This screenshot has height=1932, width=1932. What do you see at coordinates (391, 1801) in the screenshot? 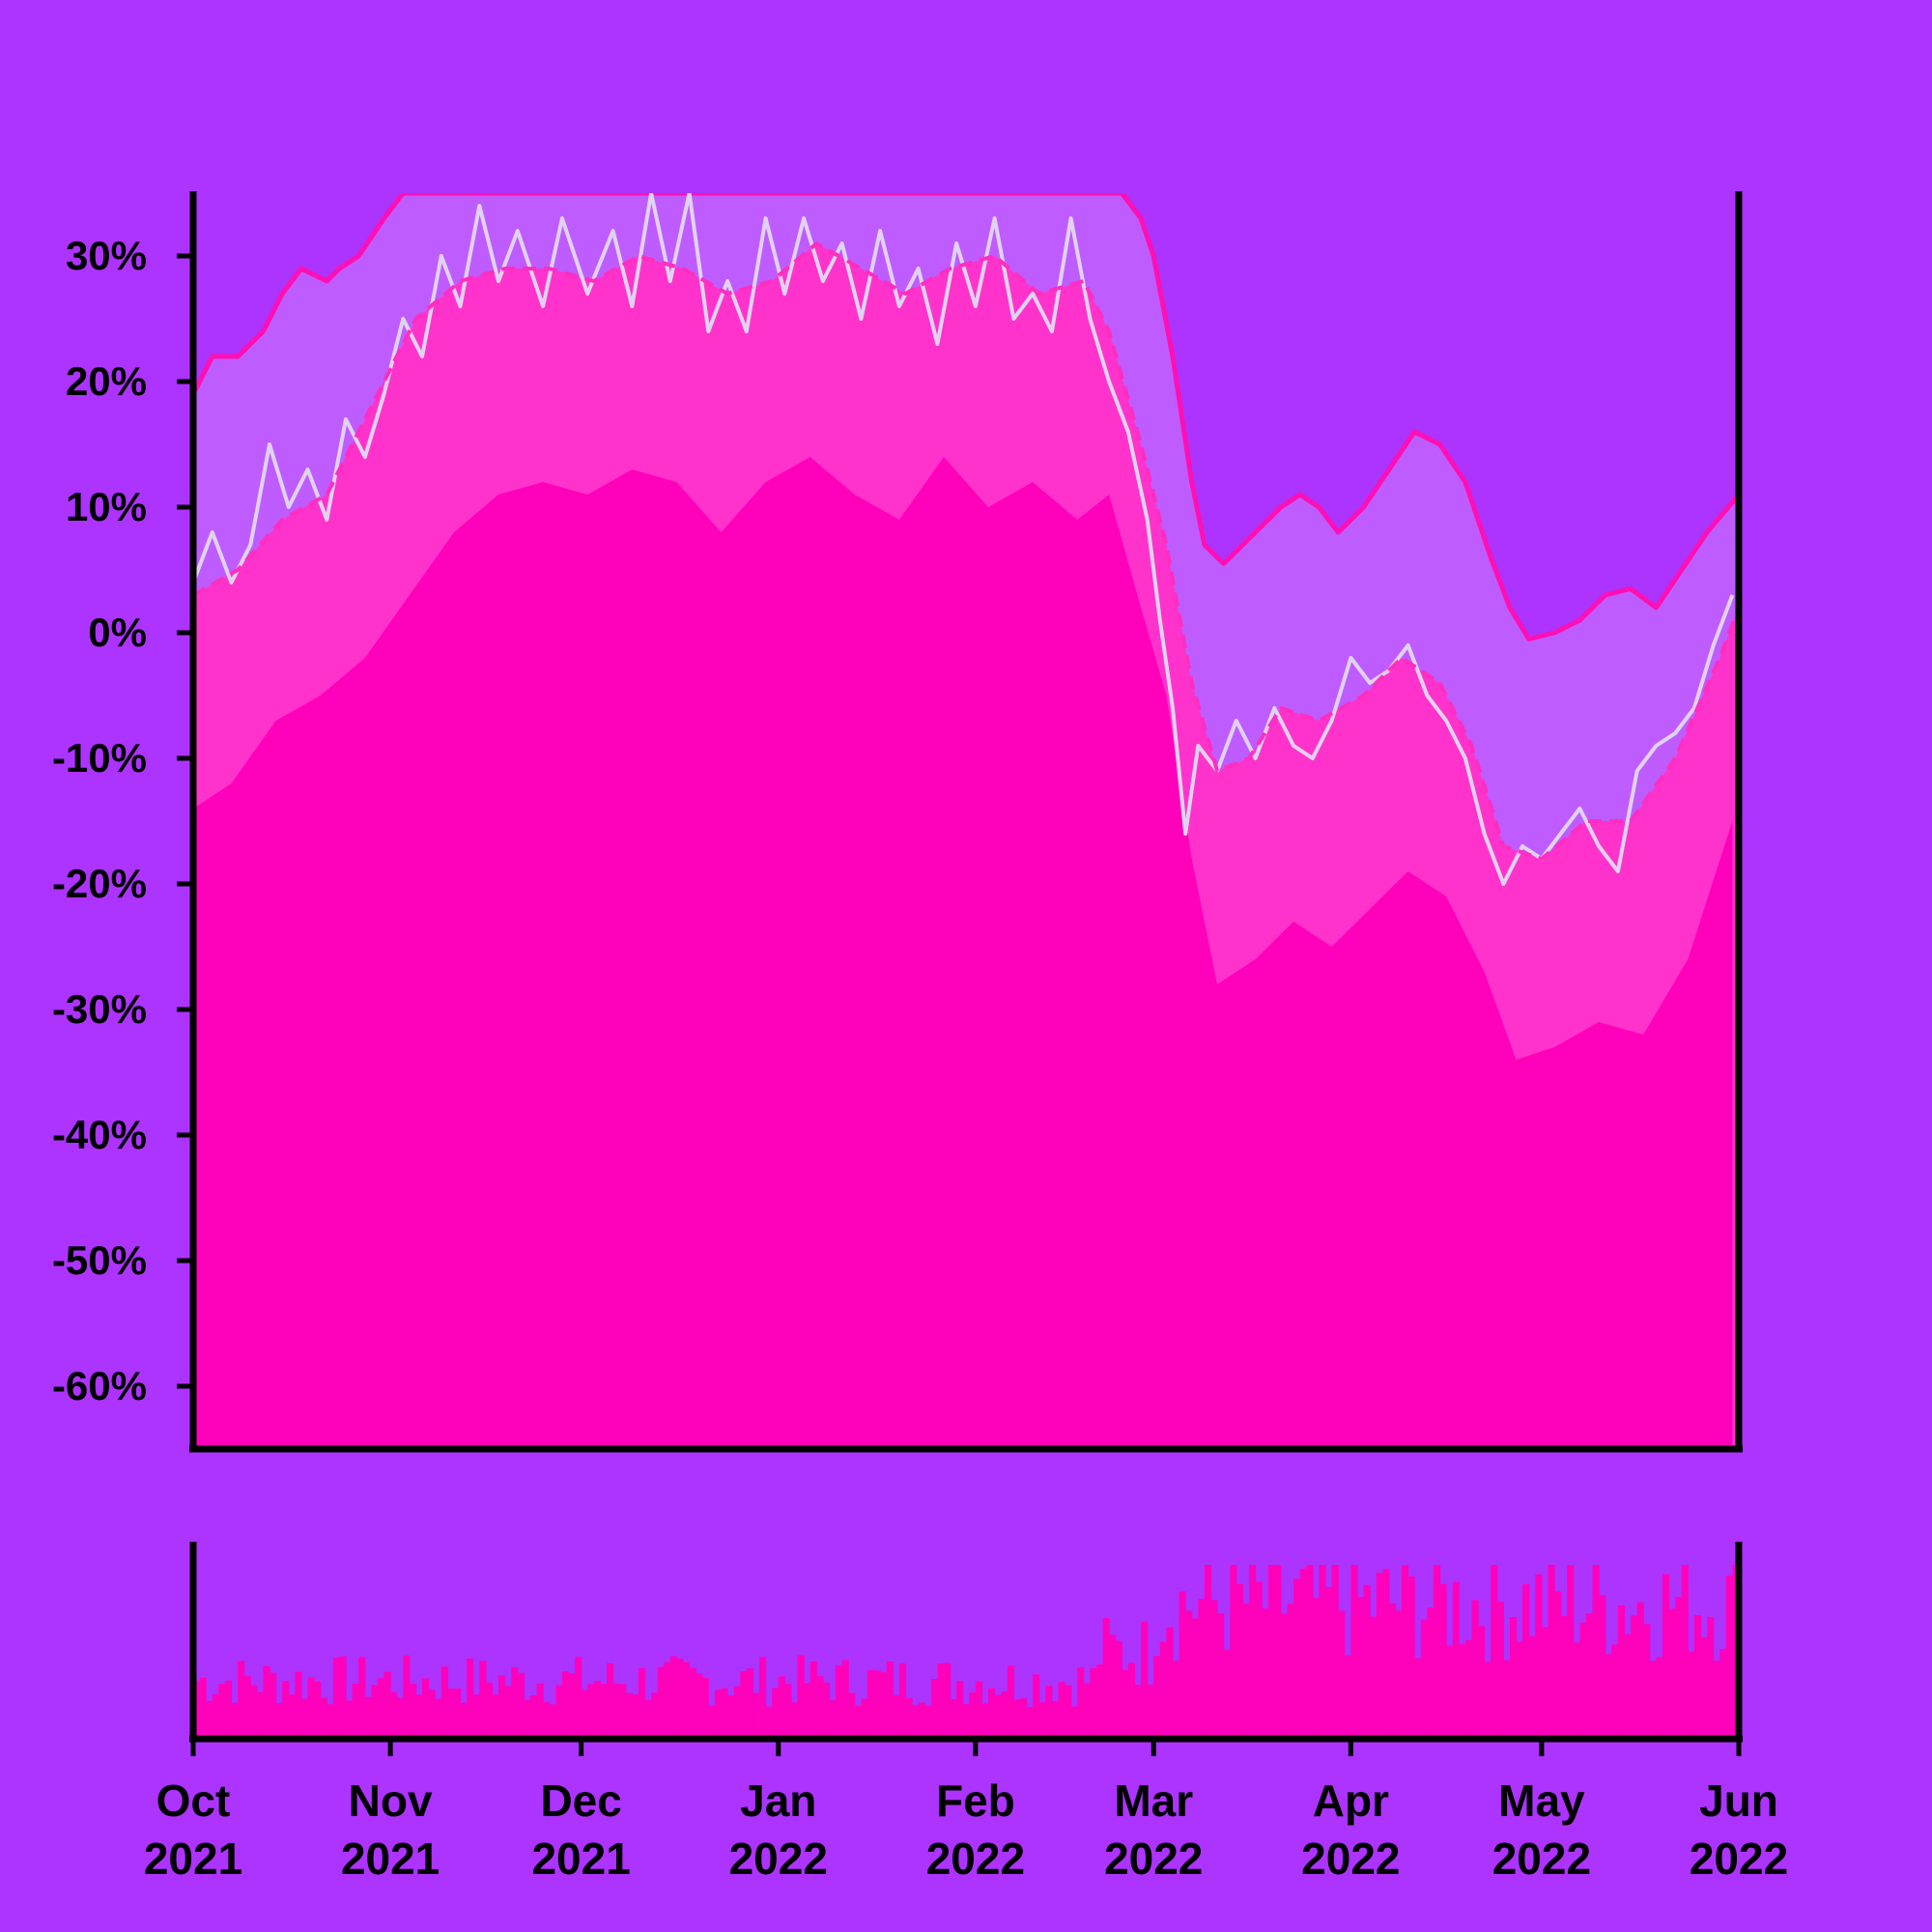
I see `x-tick-month: Nov` at bounding box center [391, 1801].